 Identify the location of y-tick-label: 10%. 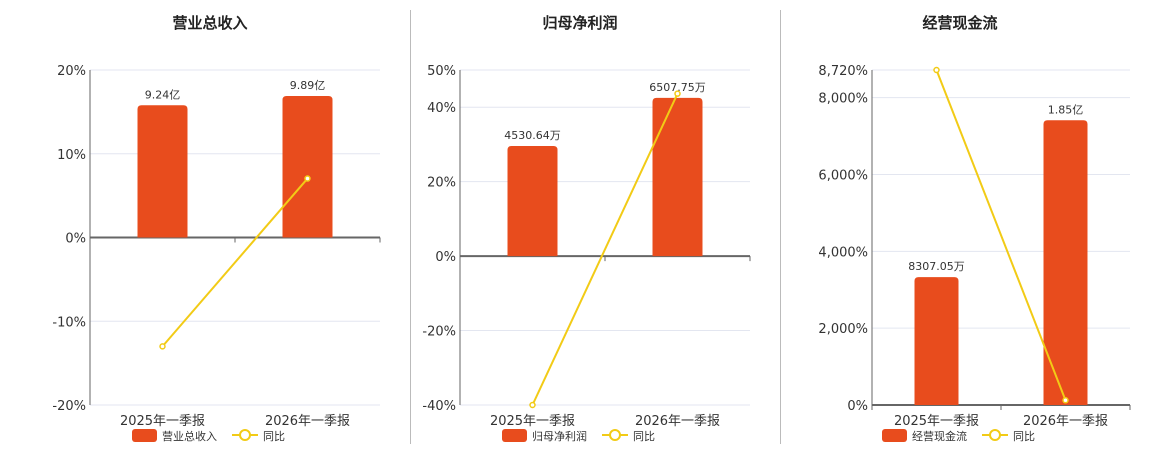
(71, 155).